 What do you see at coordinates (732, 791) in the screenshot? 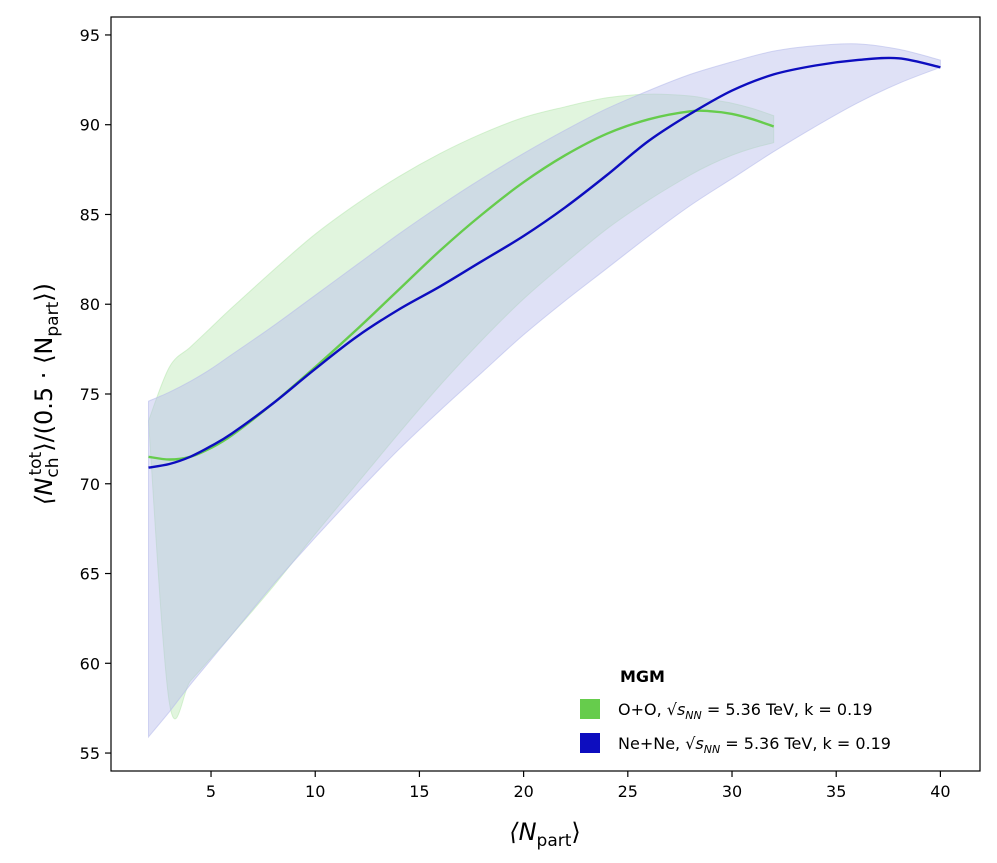
I see `x-tick-label: 30` at bounding box center [732, 791].